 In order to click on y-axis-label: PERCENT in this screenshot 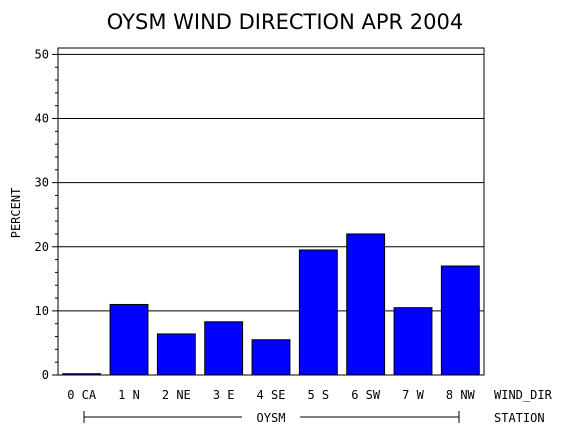, I will do `click(16, 213)`.